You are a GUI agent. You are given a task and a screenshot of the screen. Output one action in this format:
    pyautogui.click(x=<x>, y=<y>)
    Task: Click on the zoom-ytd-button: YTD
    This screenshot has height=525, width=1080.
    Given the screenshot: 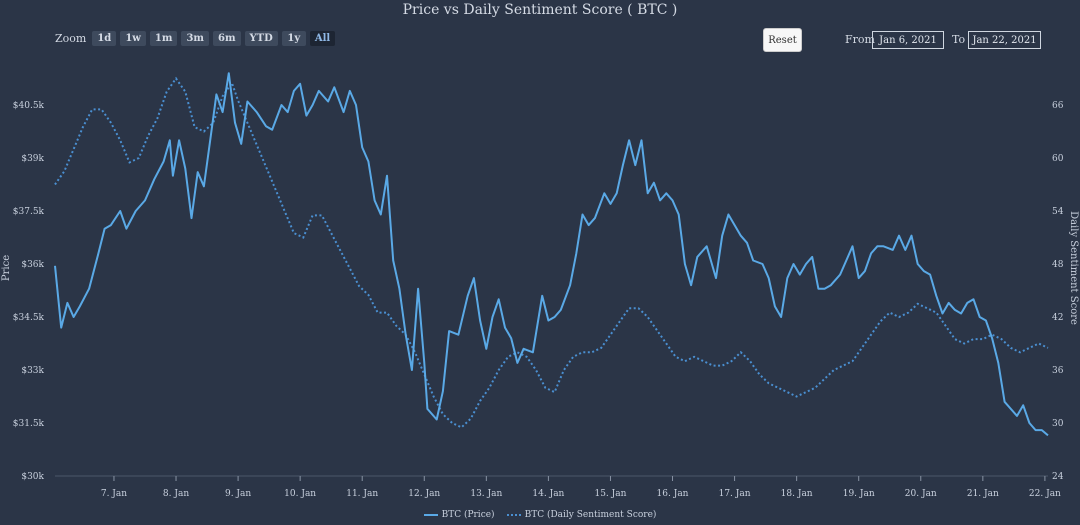 What is the action you would take?
    pyautogui.click(x=261, y=38)
    